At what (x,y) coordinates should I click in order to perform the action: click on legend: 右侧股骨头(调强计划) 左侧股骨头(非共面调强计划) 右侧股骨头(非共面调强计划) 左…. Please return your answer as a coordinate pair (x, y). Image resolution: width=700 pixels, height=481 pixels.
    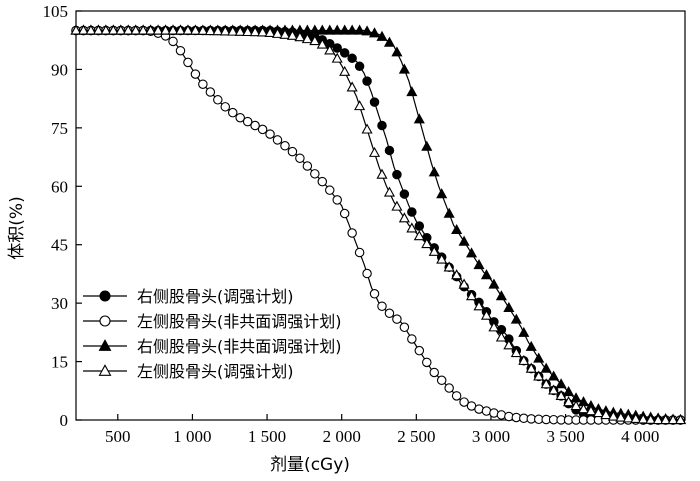
    Looking at the image, I should click on (212, 334).